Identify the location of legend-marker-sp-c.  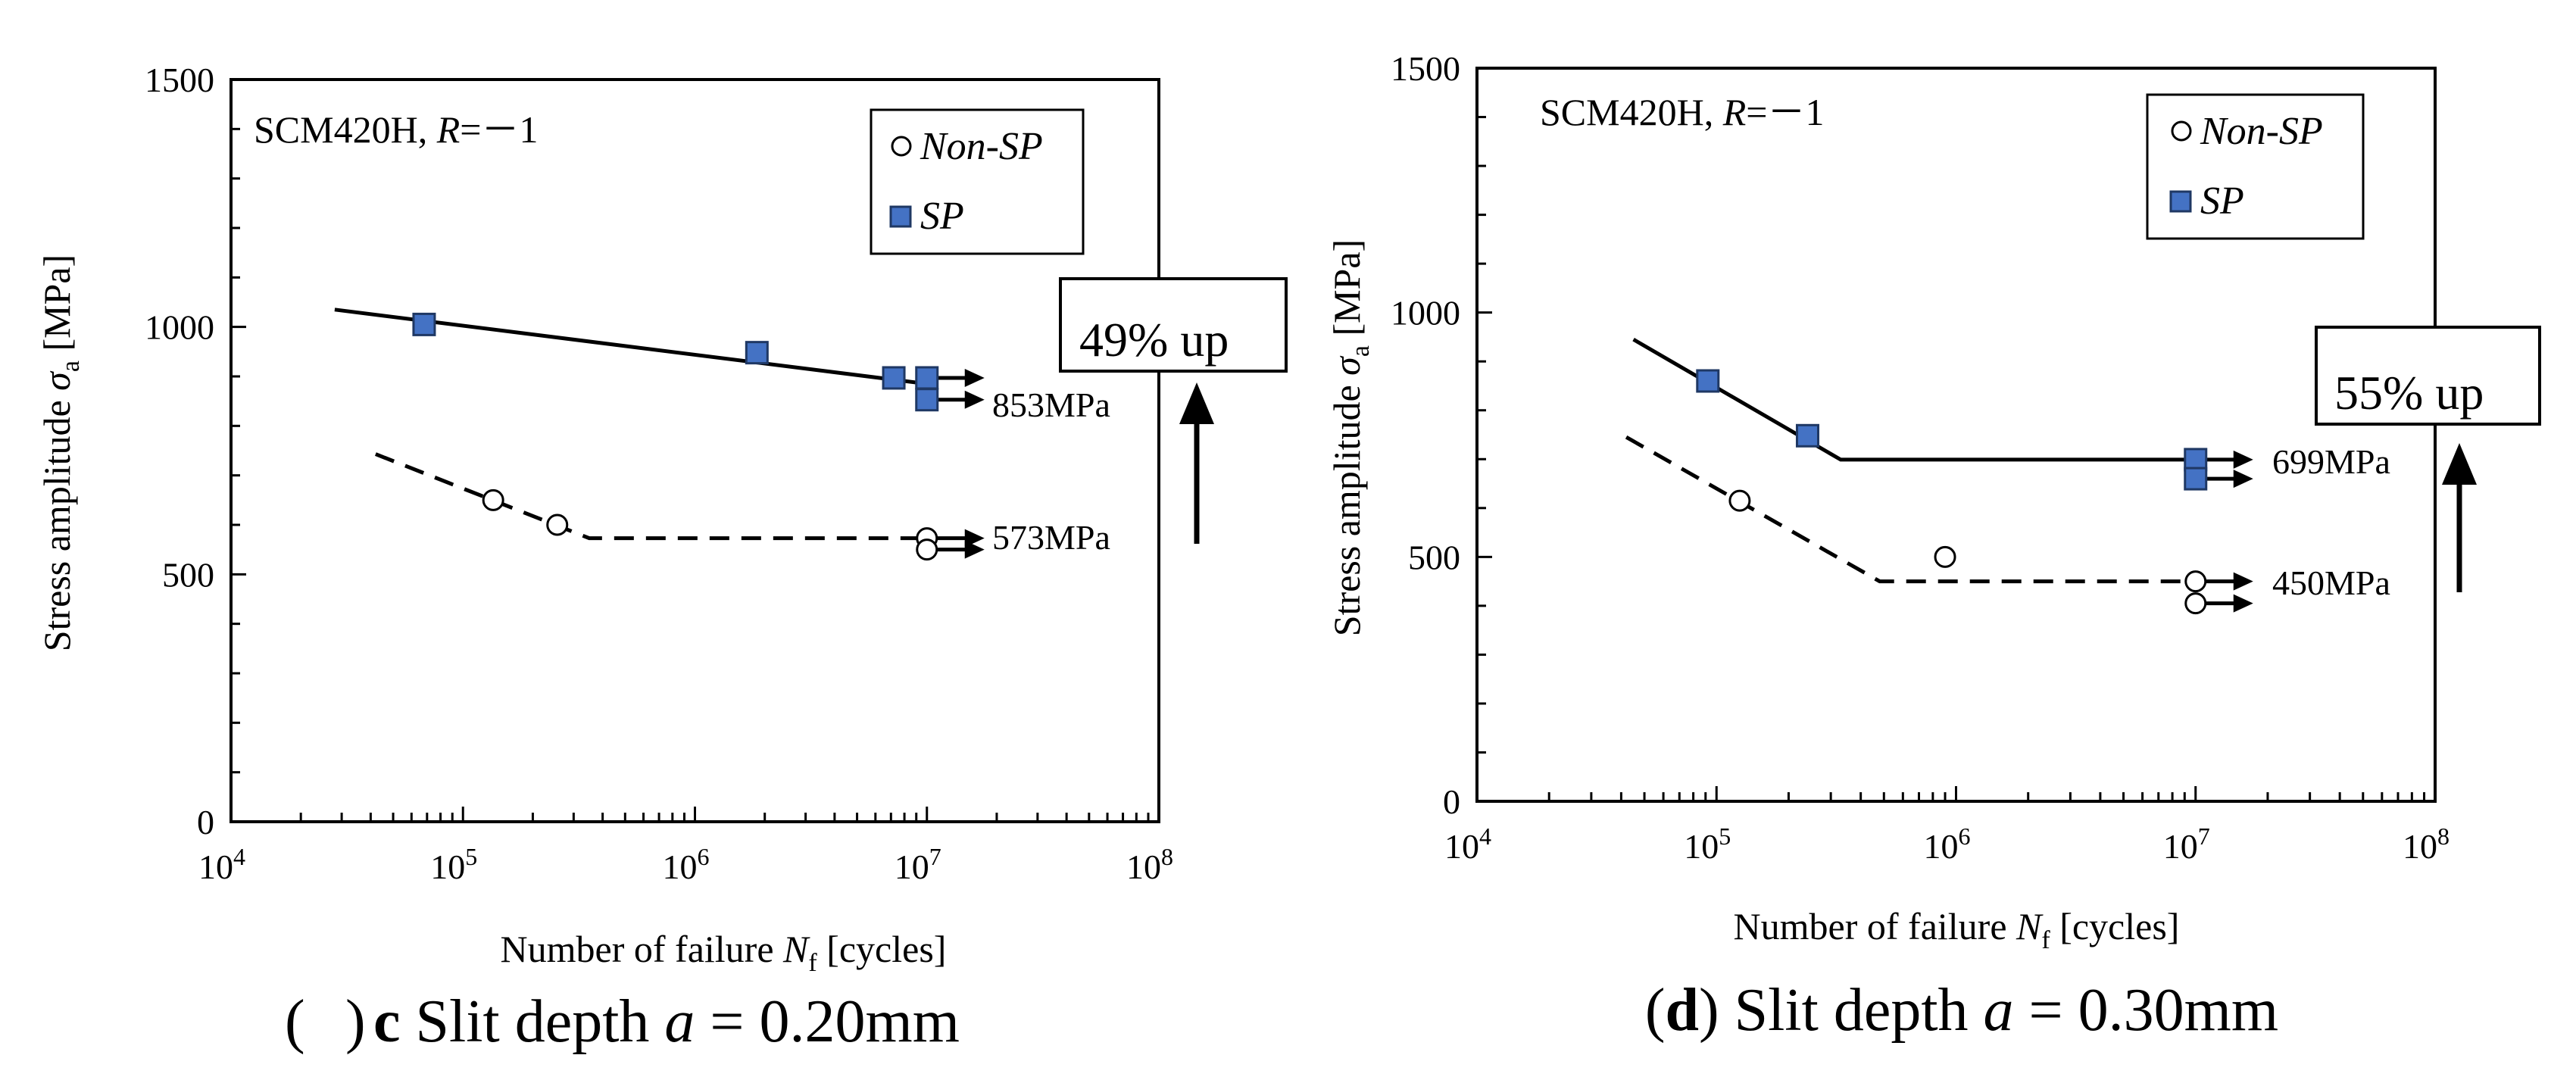
(901, 216).